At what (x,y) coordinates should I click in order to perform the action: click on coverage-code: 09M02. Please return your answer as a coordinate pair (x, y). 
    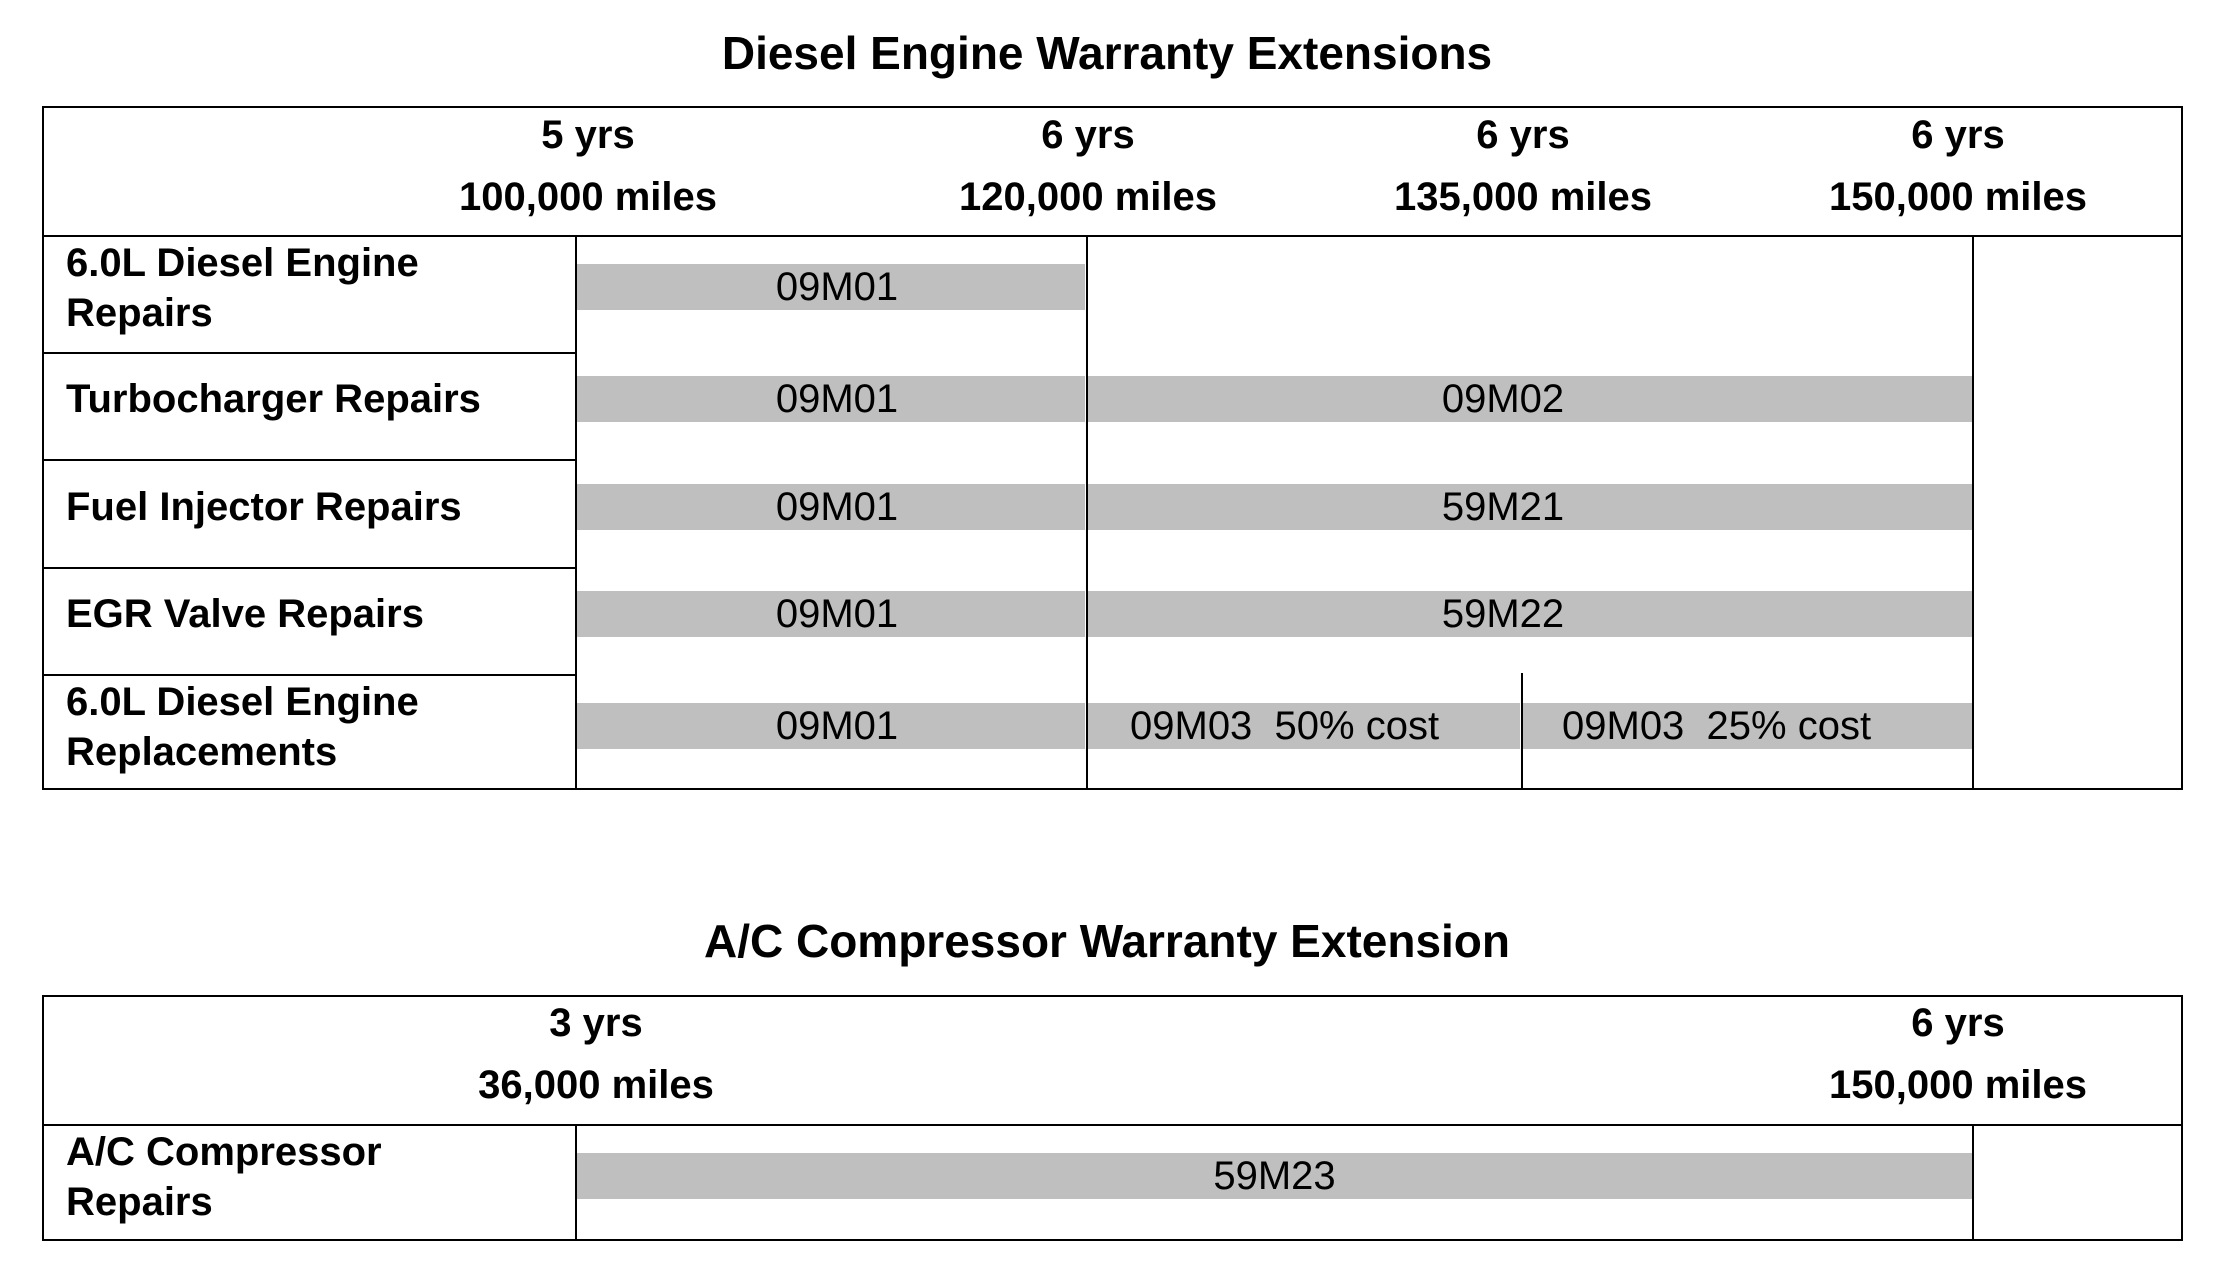
    Looking at the image, I should click on (1503, 399).